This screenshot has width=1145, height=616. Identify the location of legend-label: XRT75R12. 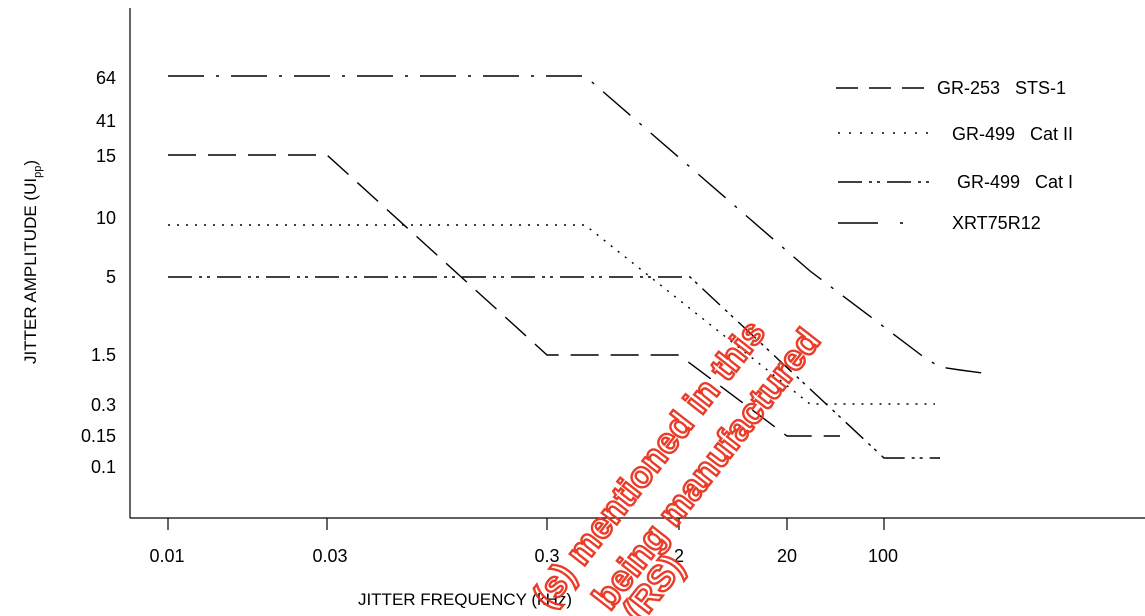
(996, 223).